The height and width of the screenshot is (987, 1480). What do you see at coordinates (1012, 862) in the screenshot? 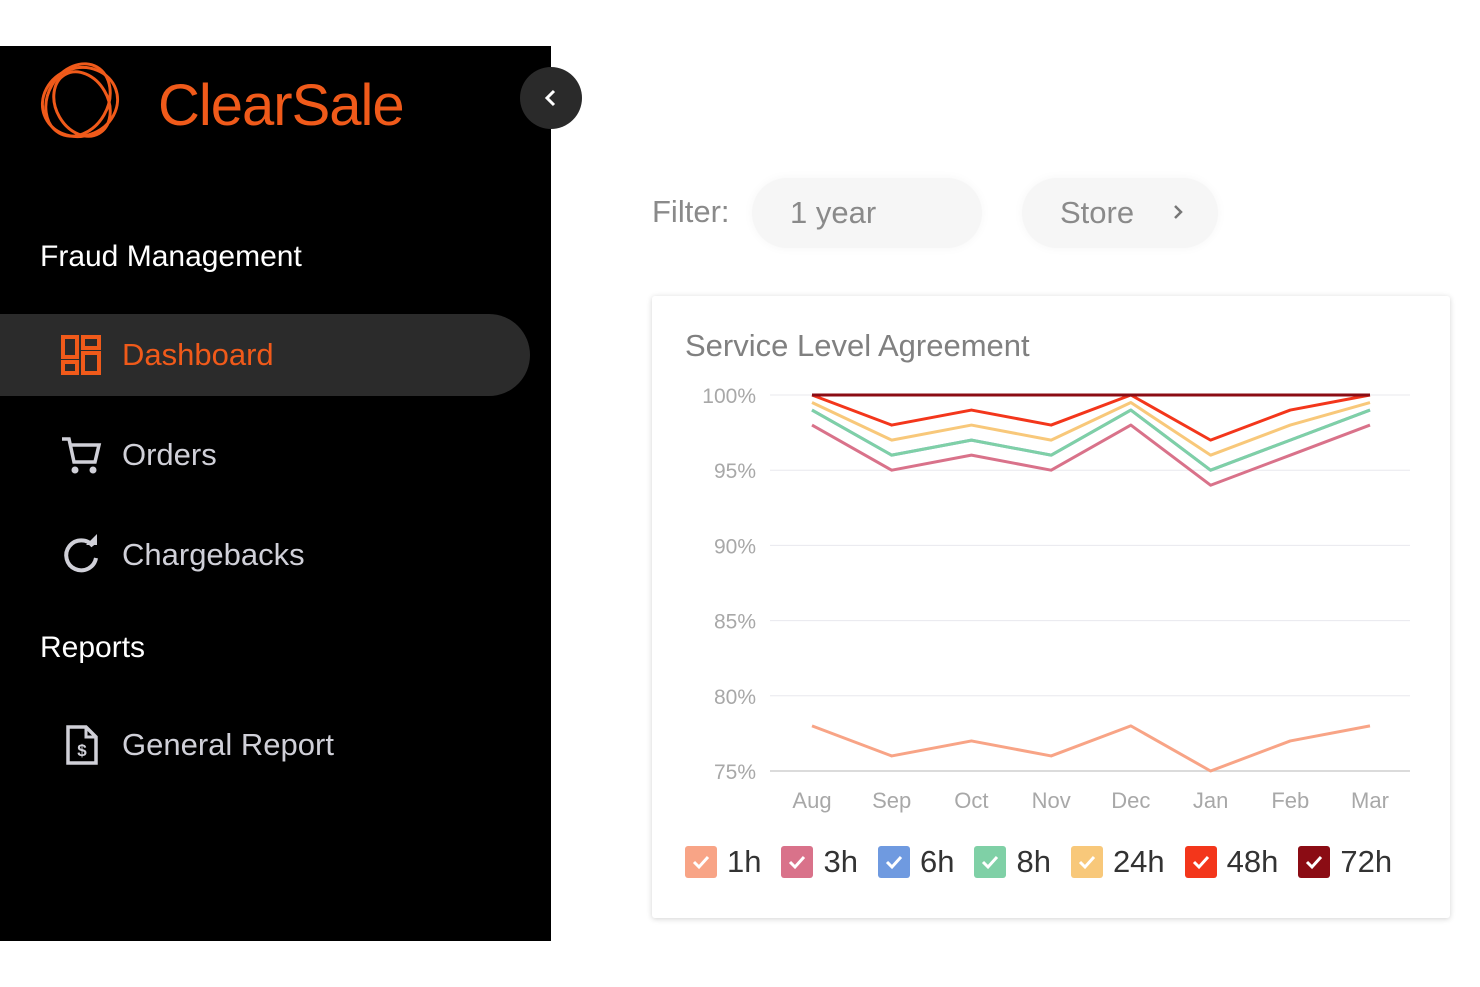
I see `legend-item-8h: 8h` at bounding box center [1012, 862].